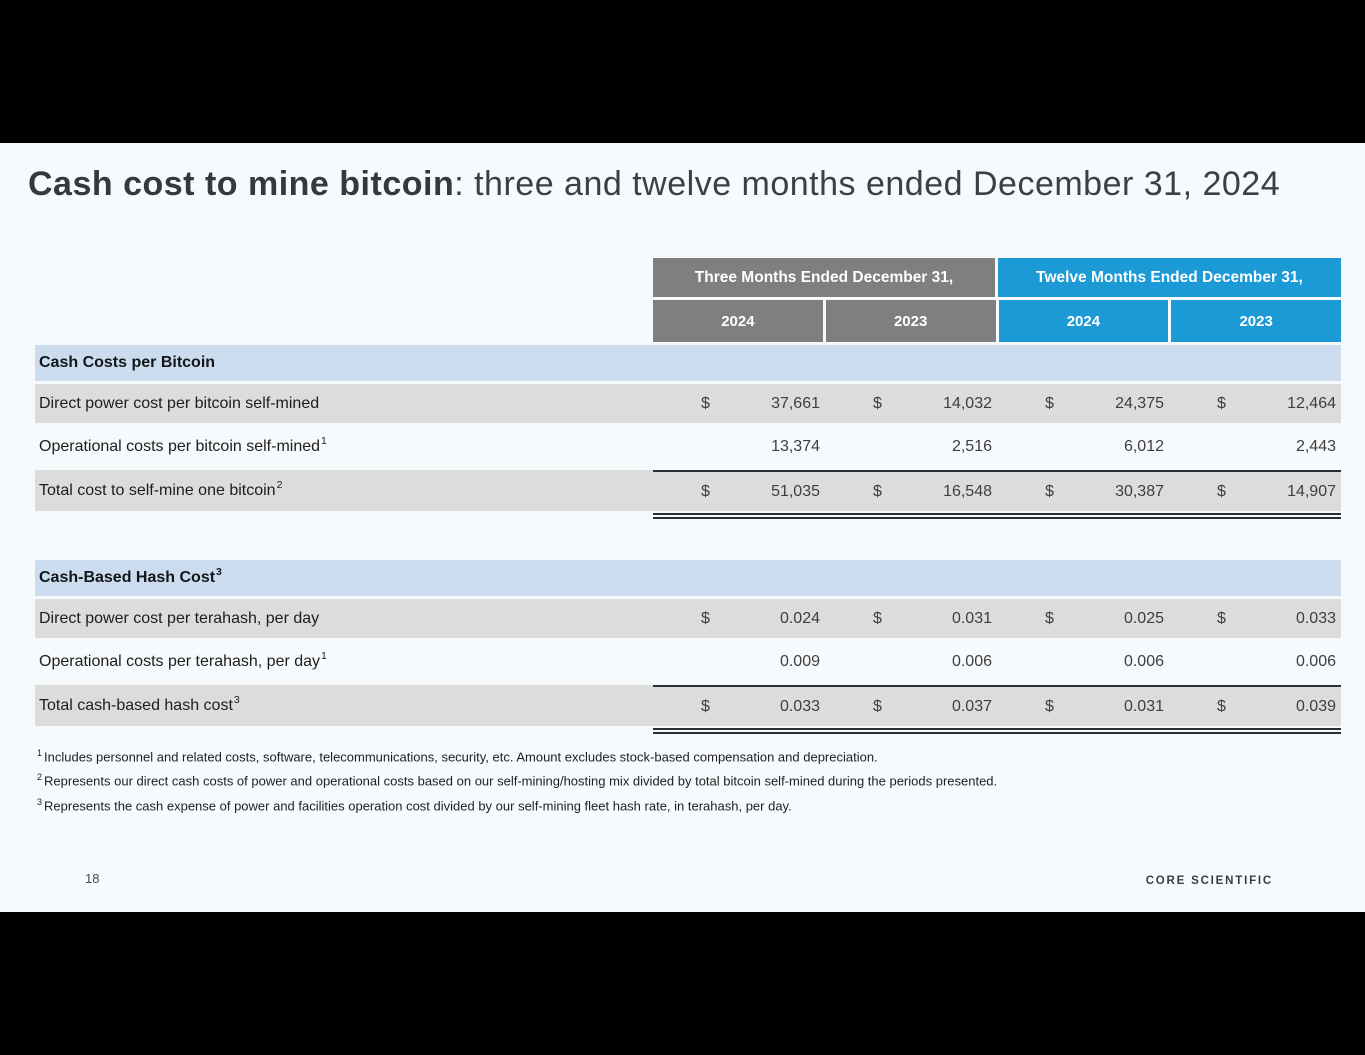 This screenshot has height=1055, width=1365. I want to click on value-cell: $12,464, so click(1255, 403).